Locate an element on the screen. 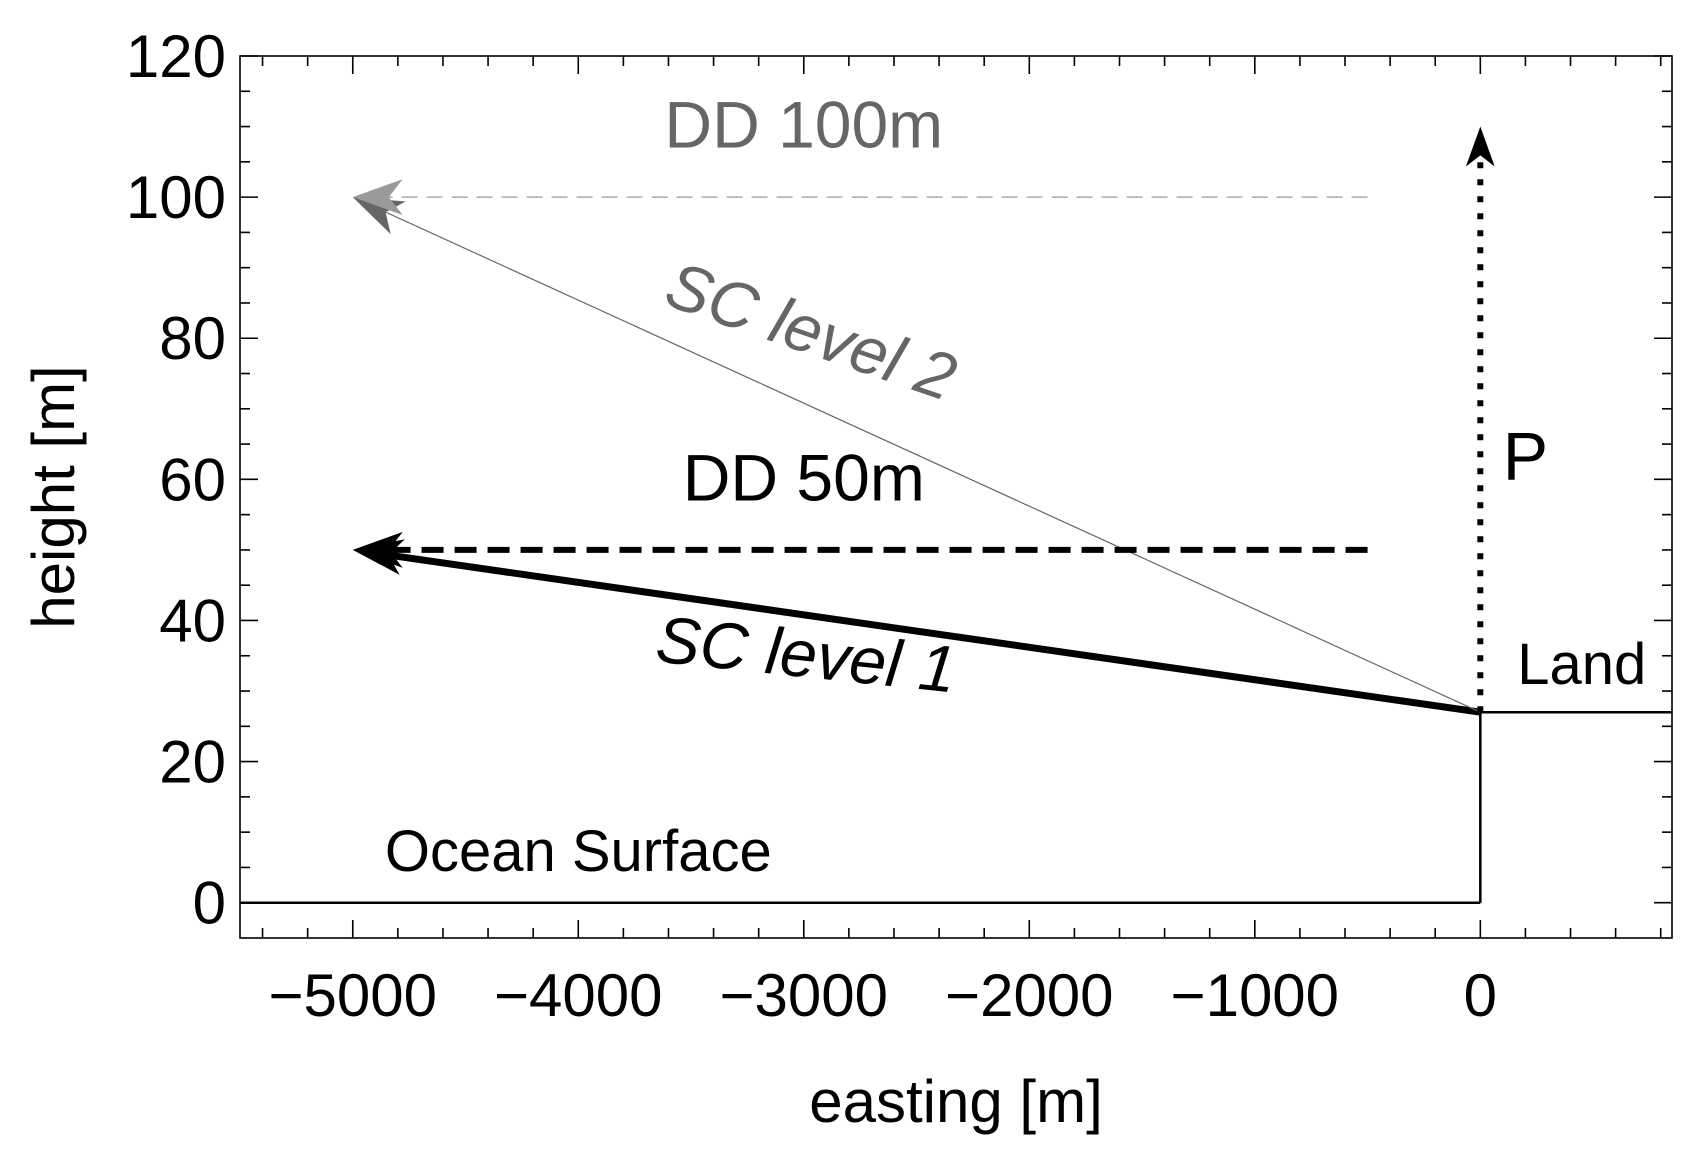 The width and height of the screenshot is (1687, 1156). dd-100m-arrowhead is located at coordinates (377, 197).